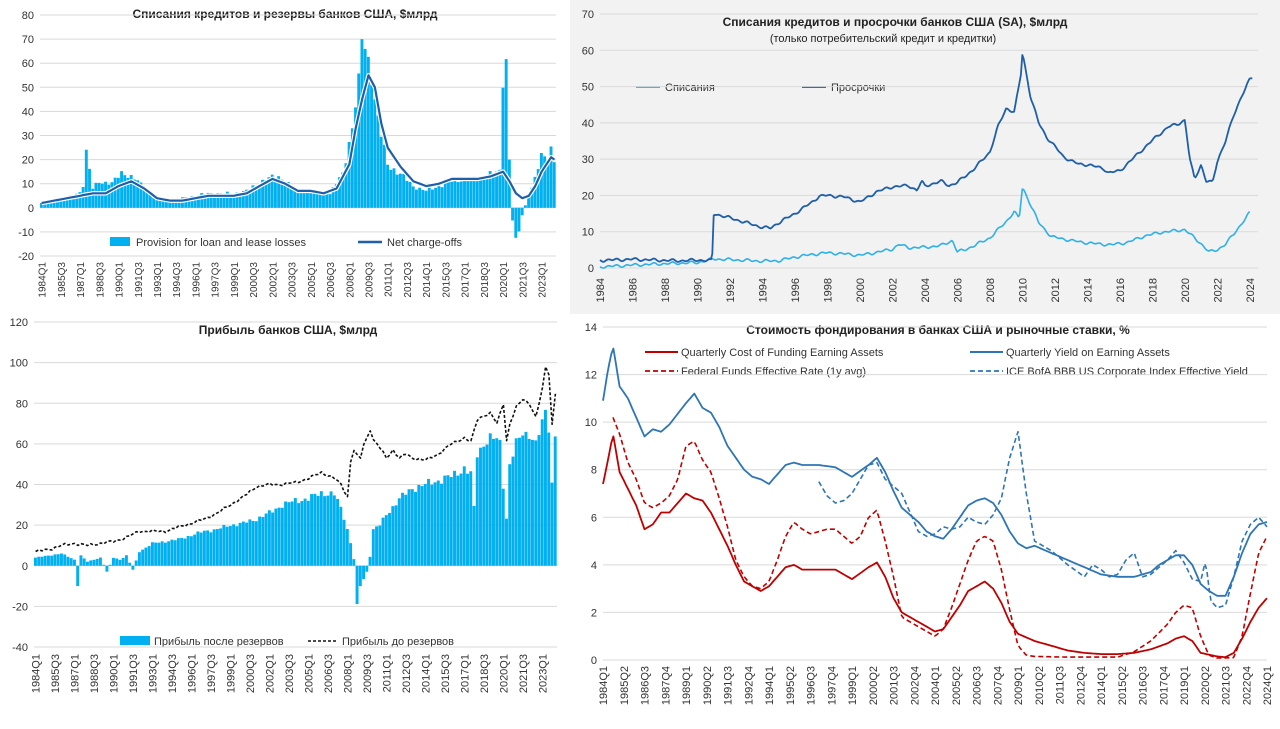 The height and width of the screenshot is (729, 1280). Describe the element at coordinates (407, 673) in the screenshot. I see `chart3-xtick-label: 2012Q3` at that location.